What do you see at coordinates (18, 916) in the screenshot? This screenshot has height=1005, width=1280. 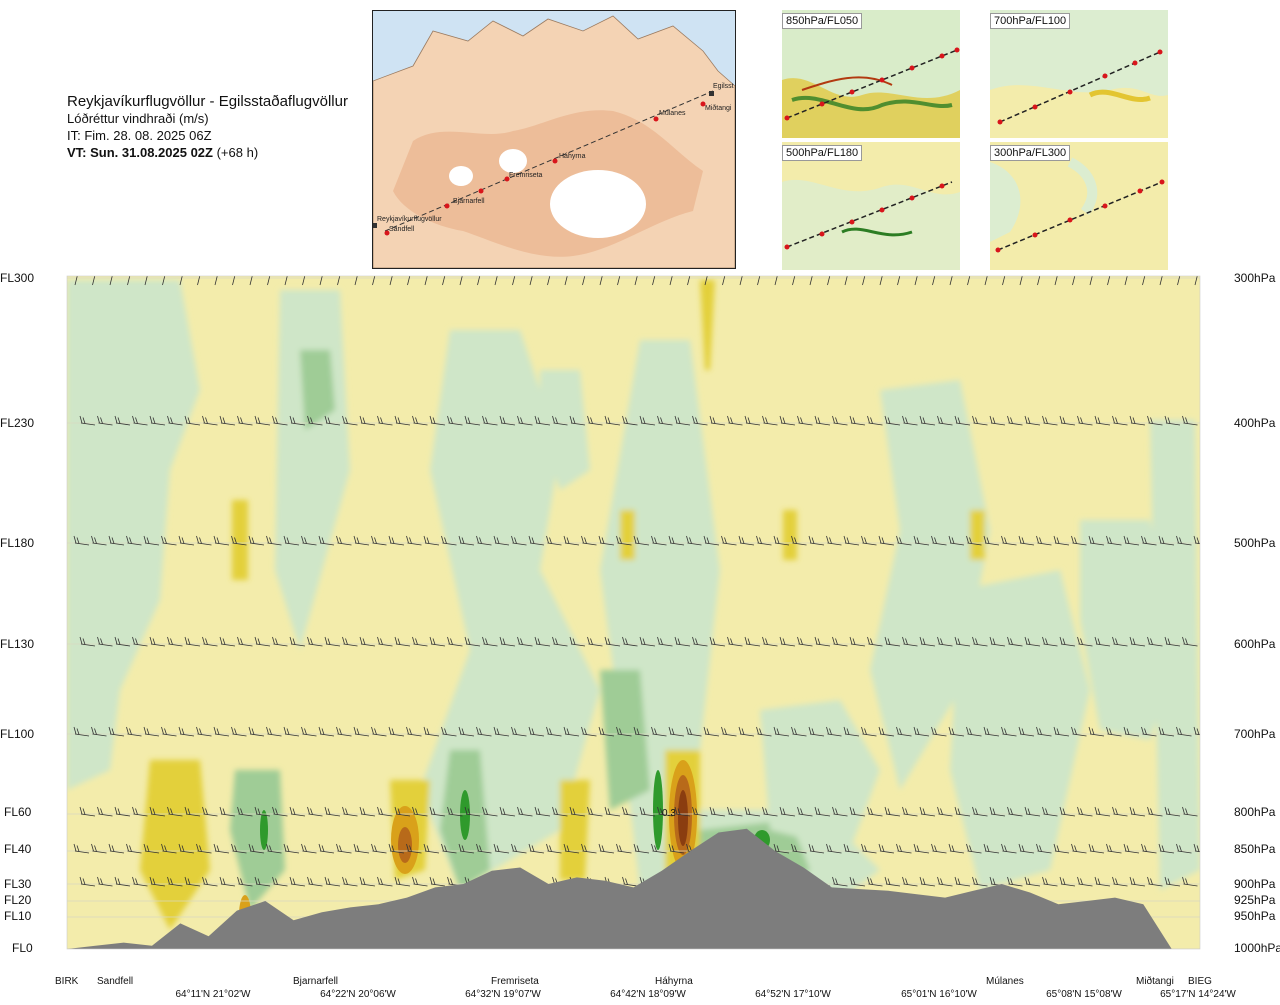 I see `level-label-fl10: FL10` at bounding box center [18, 916].